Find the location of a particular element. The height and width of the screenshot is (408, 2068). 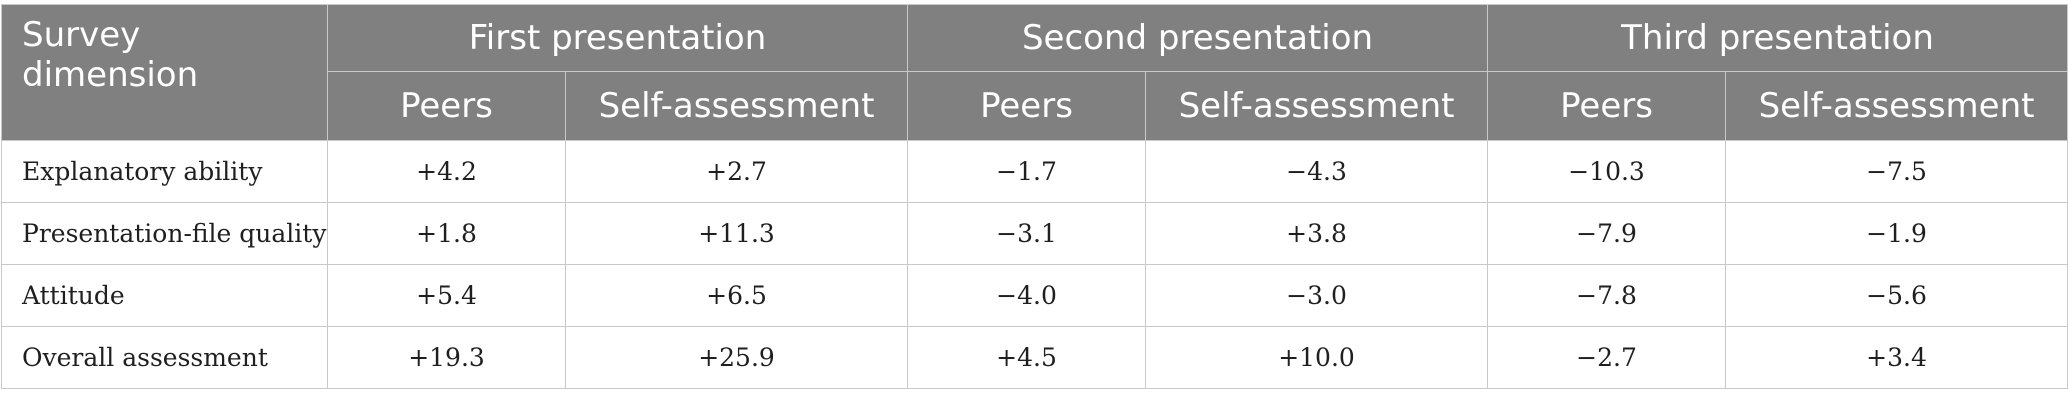

table-cell: +1.8 is located at coordinates (446, 233).